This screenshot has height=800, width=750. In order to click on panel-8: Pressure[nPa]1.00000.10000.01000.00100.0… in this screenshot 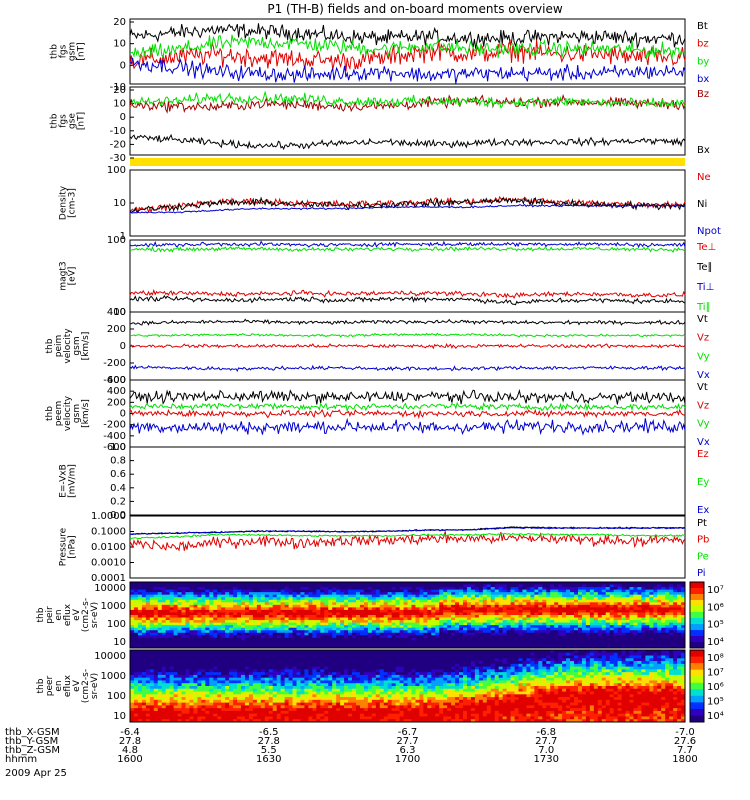, I will do `click(384, 547)`.